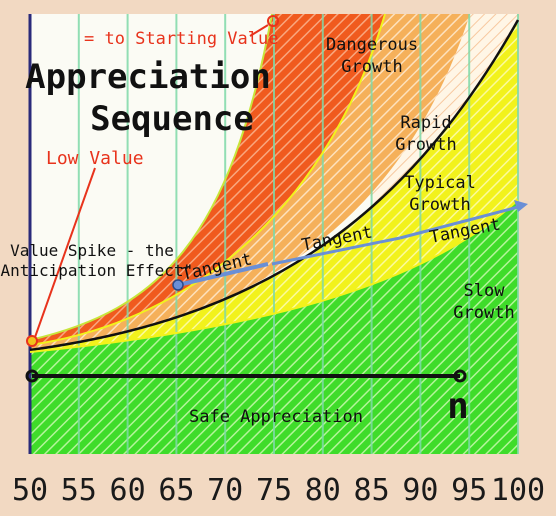 This screenshot has width=556, height=516. Describe the element at coordinates (458, 406) in the screenshot. I see `n-label: n` at that location.